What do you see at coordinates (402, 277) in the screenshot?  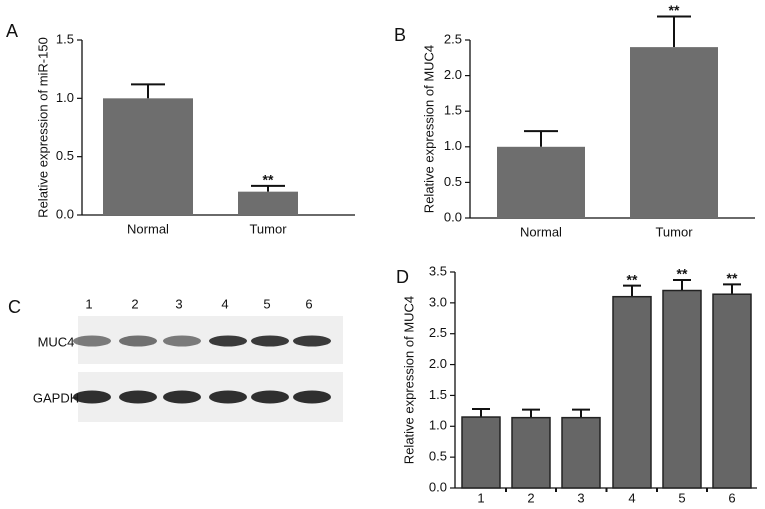 I see `panel-label: D` at bounding box center [402, 277].